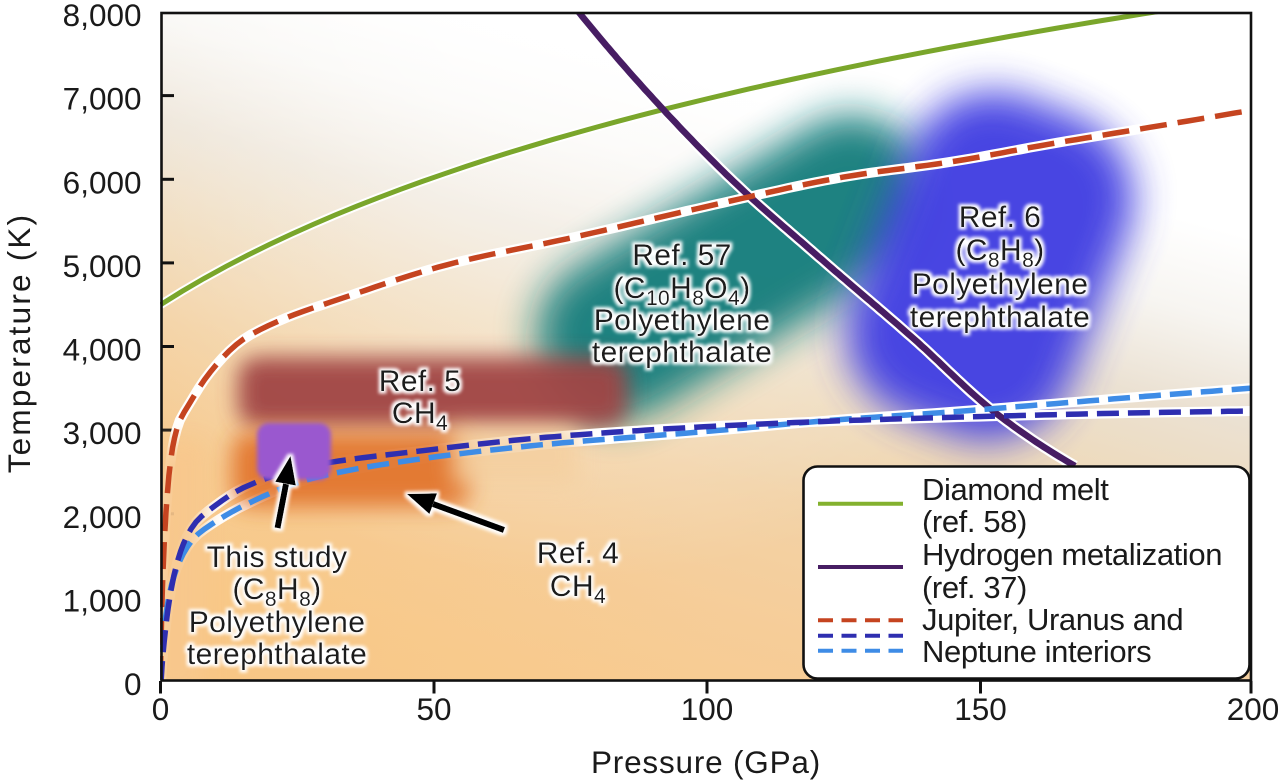 The image size is (1280, 784). Describe the element at coordinates (102, 16) in the screenshot. I see `svg-text: 8,000` at that location.